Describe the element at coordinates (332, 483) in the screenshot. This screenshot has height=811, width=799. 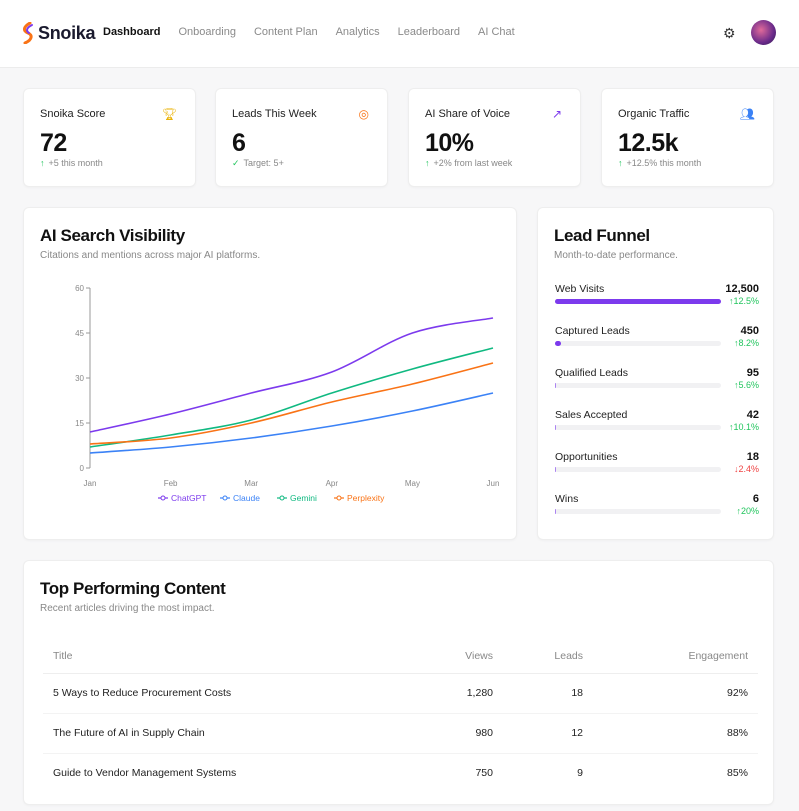
I see `x-tick-label: Apr` at that location.